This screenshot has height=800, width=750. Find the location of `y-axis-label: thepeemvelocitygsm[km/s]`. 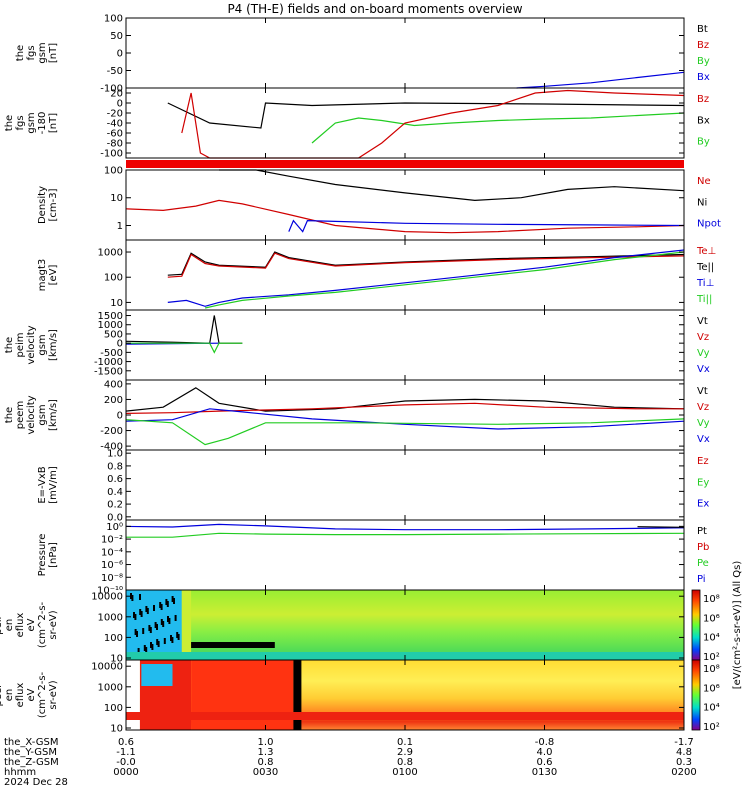

y-axis-label: thepeemvelocitygsm[km/s] is located at coordinates (31, 414).